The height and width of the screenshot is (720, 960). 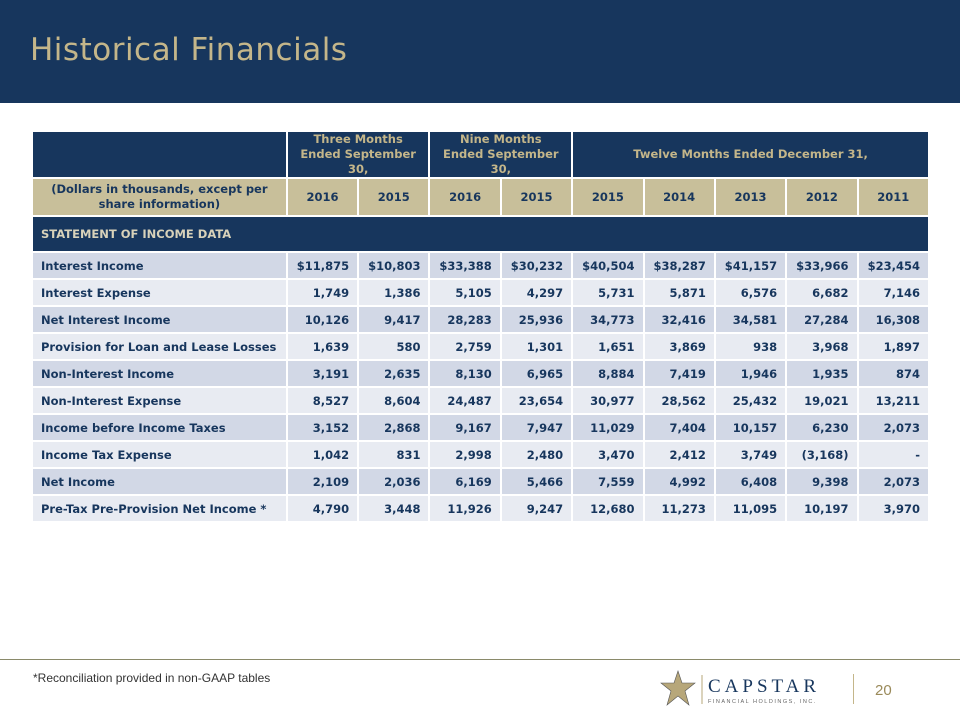 I want to click on value-cell: 9,167, so click(x=465, y=427).